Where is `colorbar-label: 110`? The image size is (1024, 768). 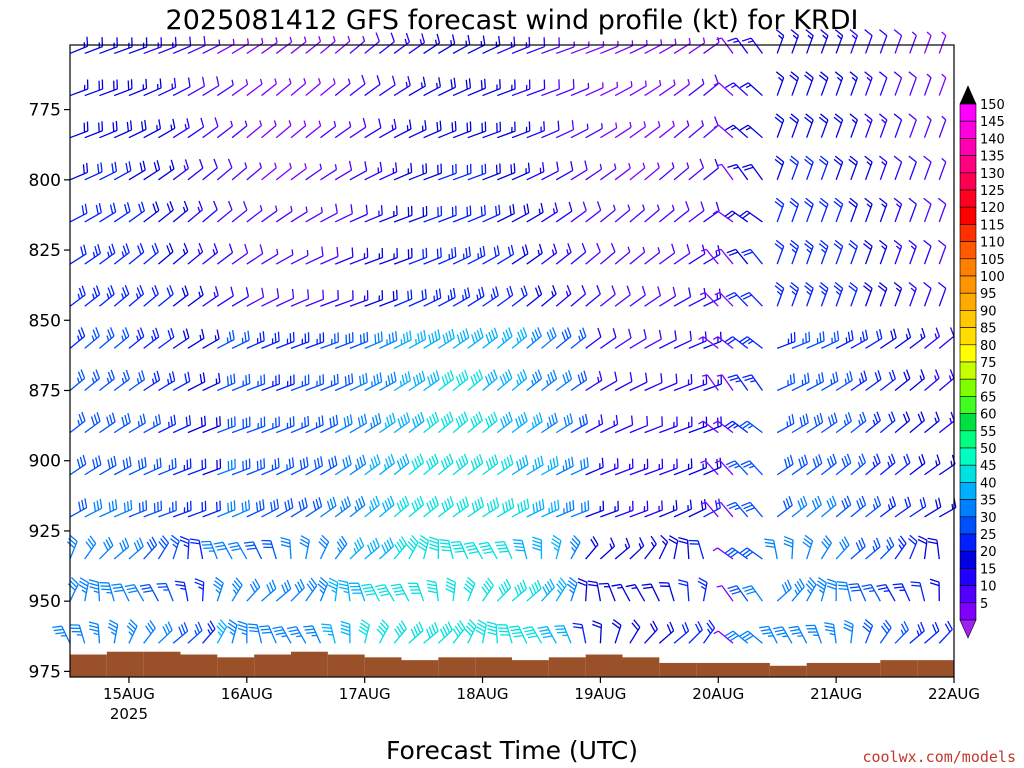
colorbar-label: 110 is located at coordinates (992, 243).